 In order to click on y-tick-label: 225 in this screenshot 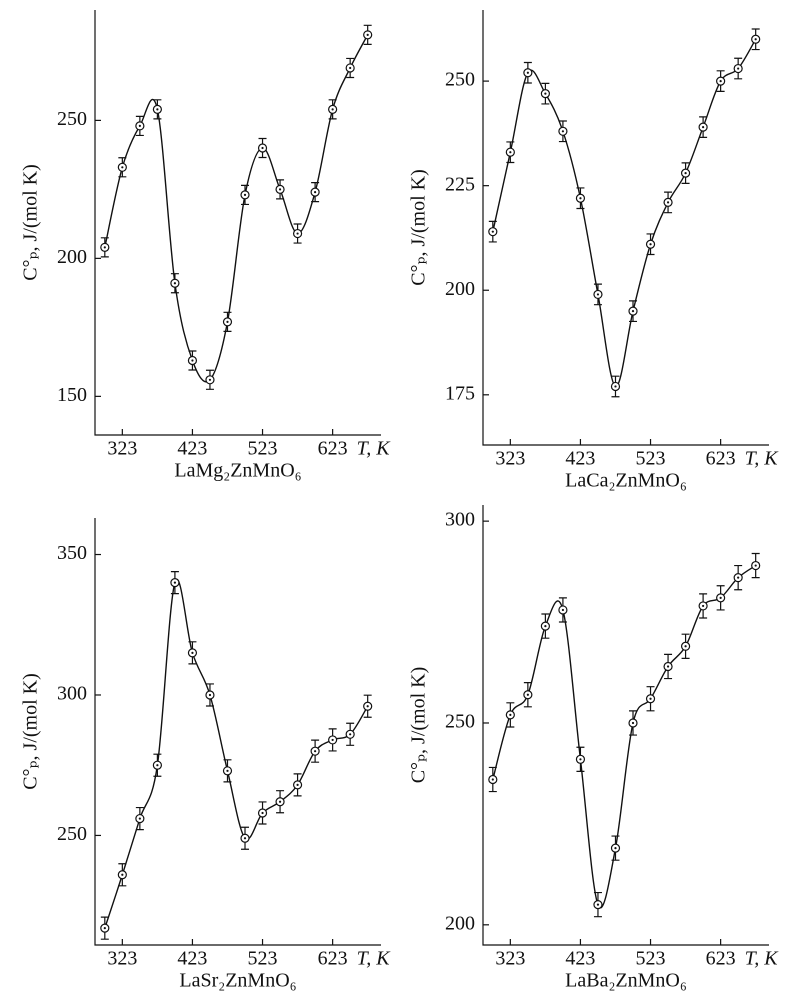, I will do `click(460, 184)`.